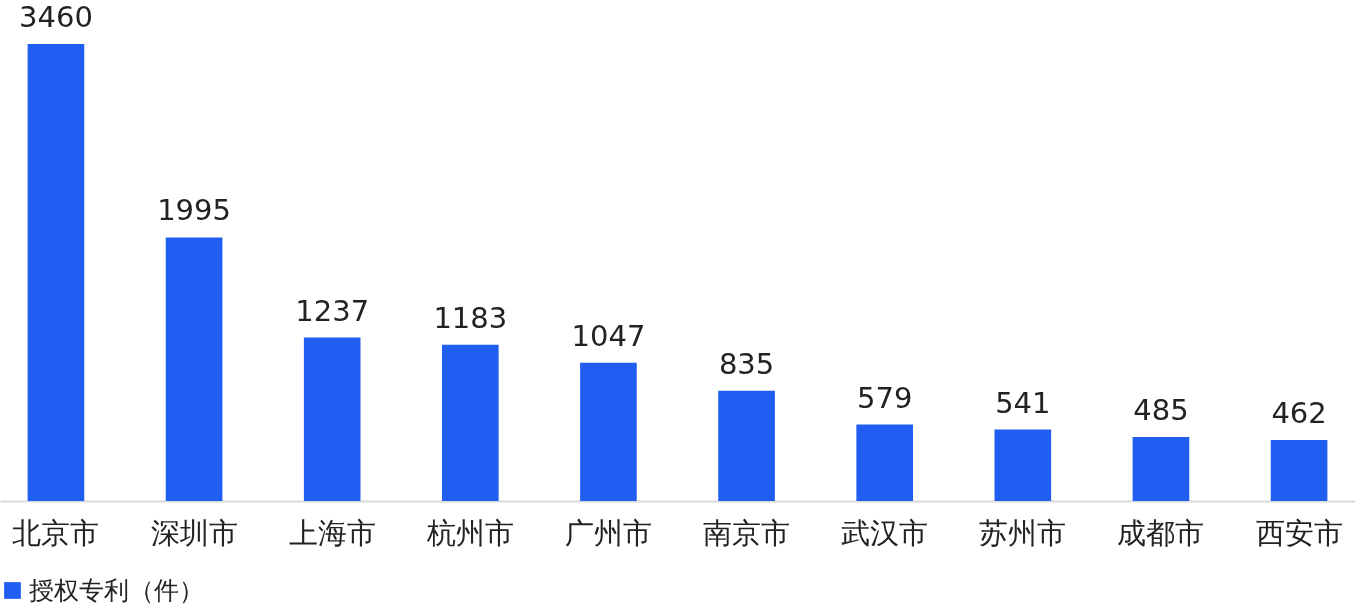 This screenshot has width=1359, height=612. I want to click on x-tick-label: 北京市, so click(56, 532).